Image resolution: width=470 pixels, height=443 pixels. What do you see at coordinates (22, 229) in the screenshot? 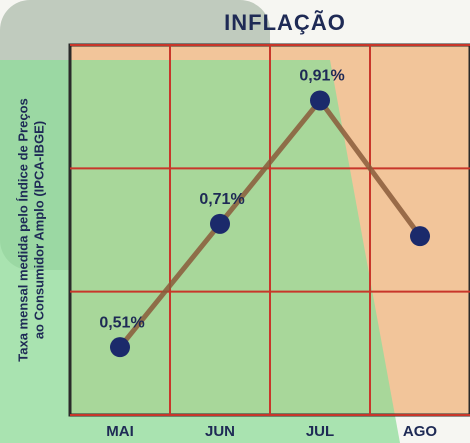
I see `y-label-line: Taxa mensal medida pelo Índice de Preços` at bounding box center [22, 229].